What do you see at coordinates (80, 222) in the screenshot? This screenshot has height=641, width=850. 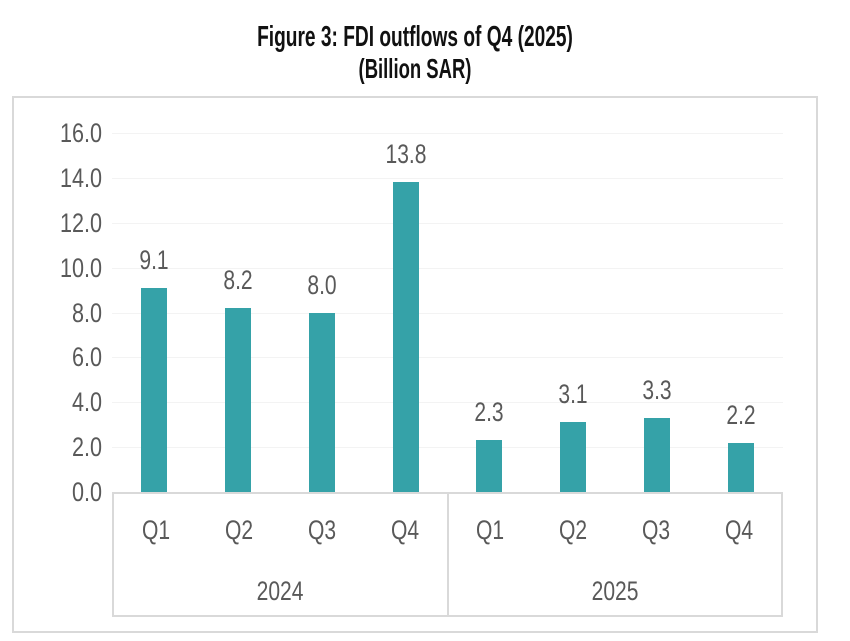 I see `y-axis-tick-label: 12.0` at bounding box center [80, 222].